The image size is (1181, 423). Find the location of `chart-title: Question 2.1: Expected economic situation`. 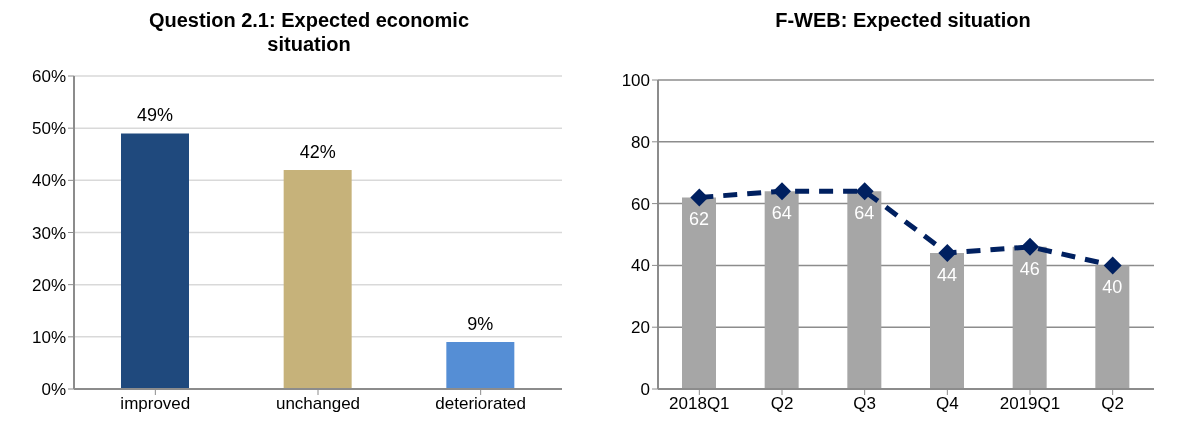

chart-title: Question 2.1: Expected economic situation is located at coordinates (309, 32).